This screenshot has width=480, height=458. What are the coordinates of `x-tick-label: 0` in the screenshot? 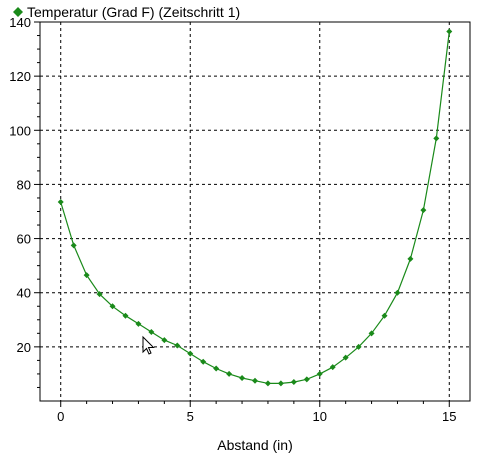 It's located at (60, 416).